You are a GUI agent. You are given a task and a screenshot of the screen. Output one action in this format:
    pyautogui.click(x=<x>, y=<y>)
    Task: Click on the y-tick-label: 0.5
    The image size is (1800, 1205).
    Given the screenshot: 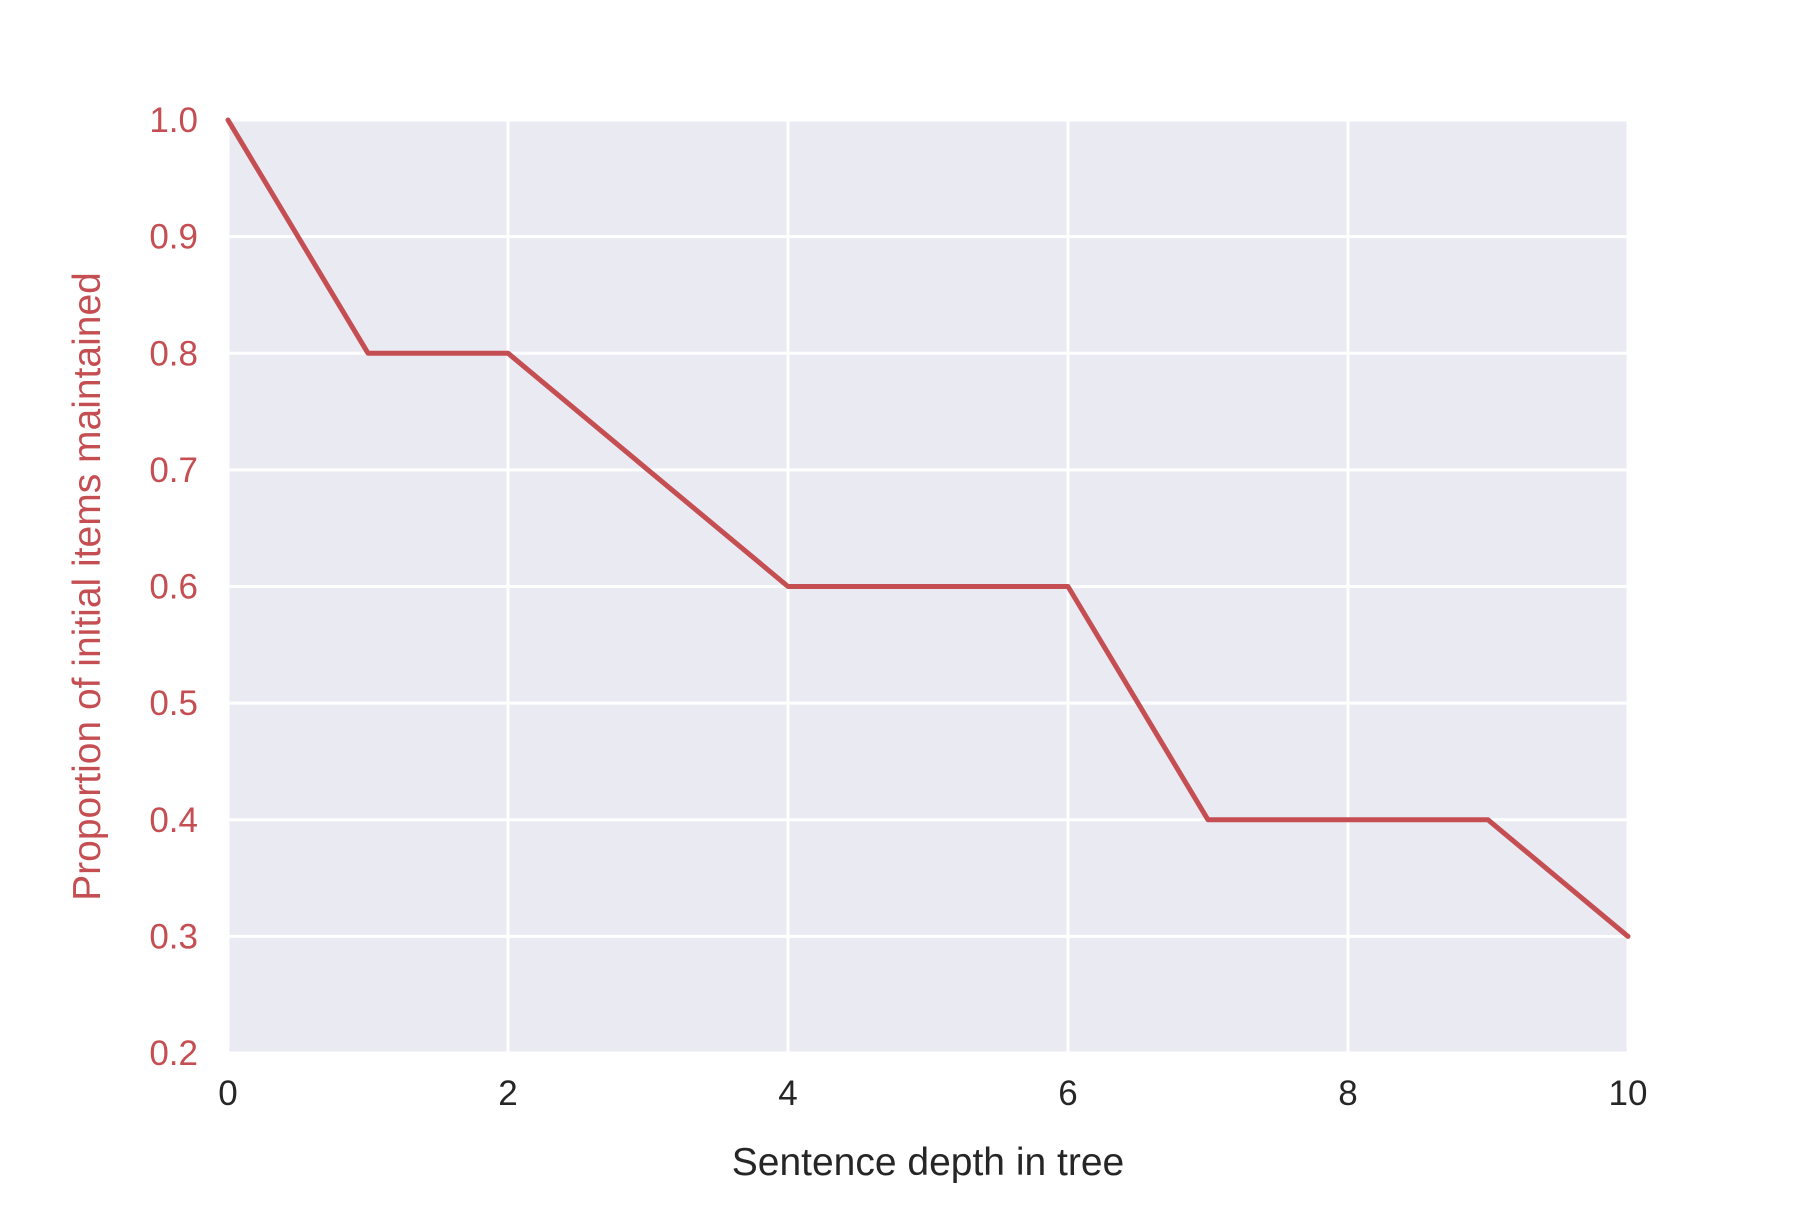 What is the action you would take?
    pyautogui.click(x=173, y=703)
    